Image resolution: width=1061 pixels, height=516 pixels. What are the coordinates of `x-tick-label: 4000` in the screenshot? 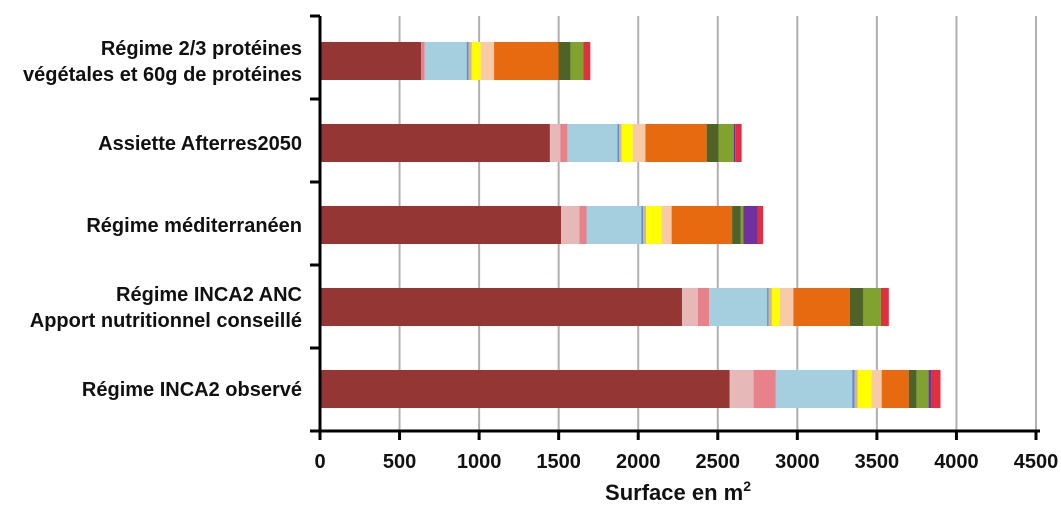 It's located at (956, 462).